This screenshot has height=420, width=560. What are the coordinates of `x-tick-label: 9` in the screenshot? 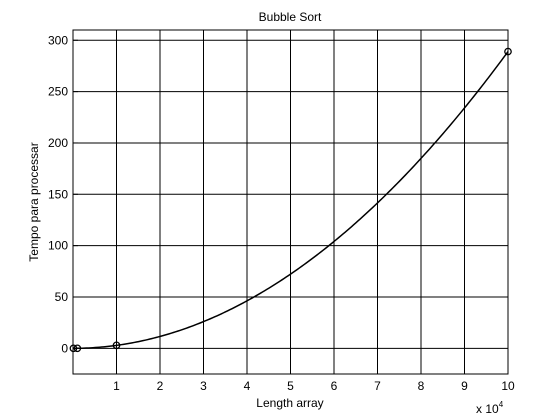 It's located at (464, 386).